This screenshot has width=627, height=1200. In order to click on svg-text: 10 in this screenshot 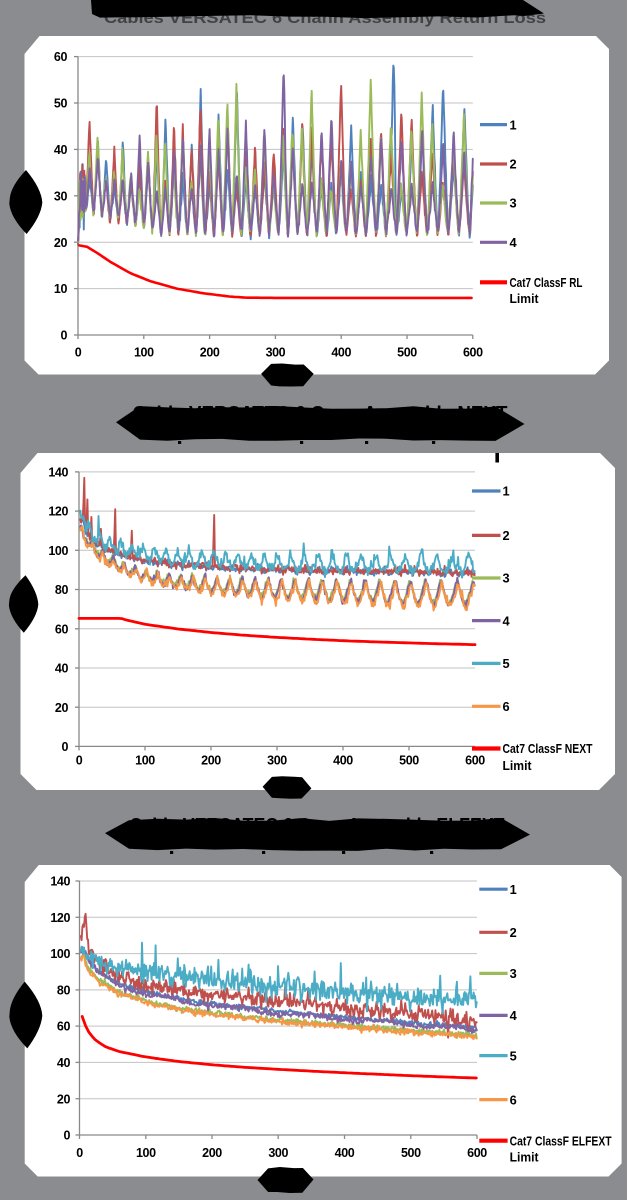, I will do `click(61, 289)`.